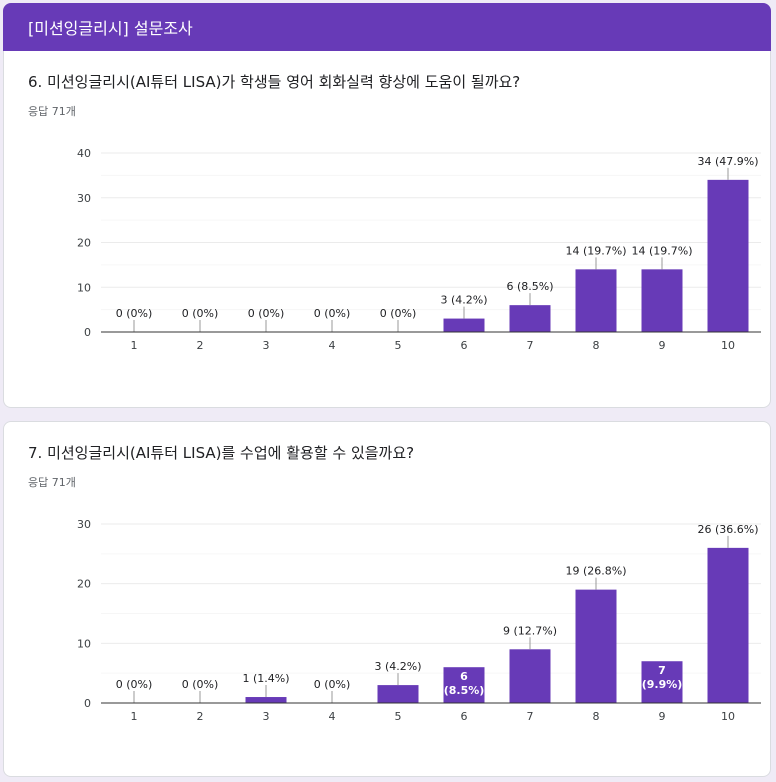 Image resolution: width=776 pixels, height=782 pixels. Describe the element at coordinates (110, 28) in the screenshot. I see `form-title: [미션잉글리시] 설문조사` at that location.